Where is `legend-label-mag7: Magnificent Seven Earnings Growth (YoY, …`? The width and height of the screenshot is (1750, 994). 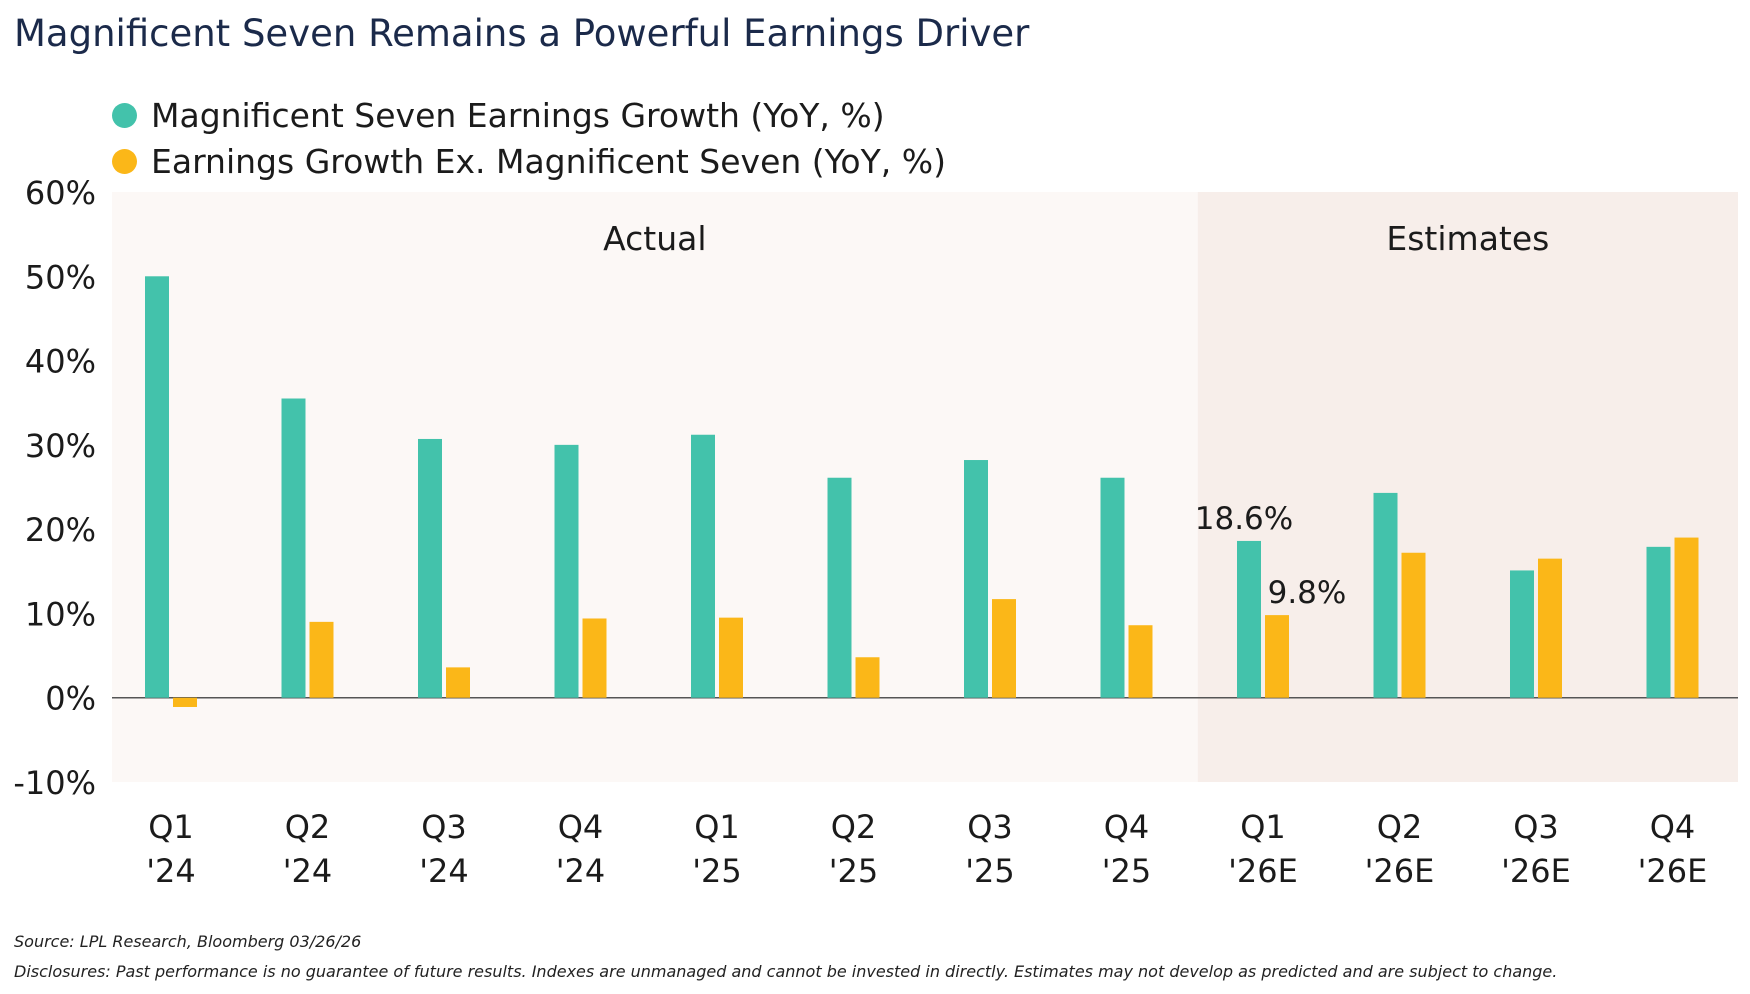
legend-label-mag7: Magnificent Seven Earnings Growth (YoY, … is located at coordinates (518, 115).